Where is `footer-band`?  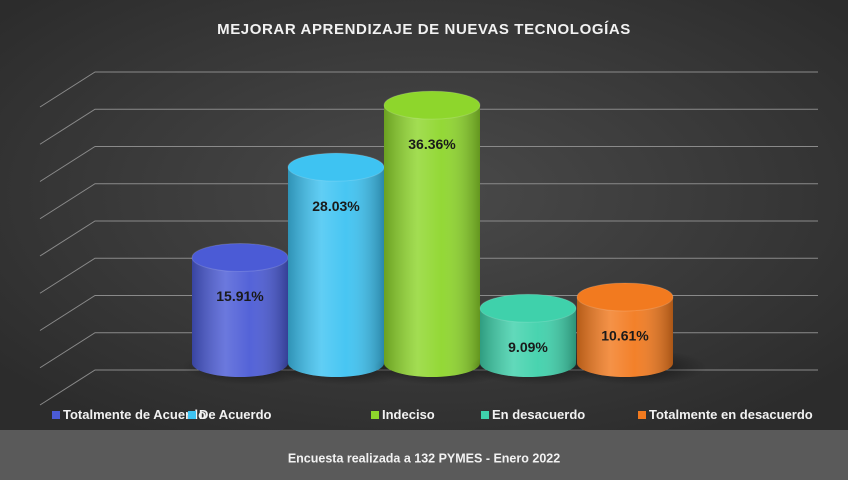
footer-band is located at coordinates (424, 455).